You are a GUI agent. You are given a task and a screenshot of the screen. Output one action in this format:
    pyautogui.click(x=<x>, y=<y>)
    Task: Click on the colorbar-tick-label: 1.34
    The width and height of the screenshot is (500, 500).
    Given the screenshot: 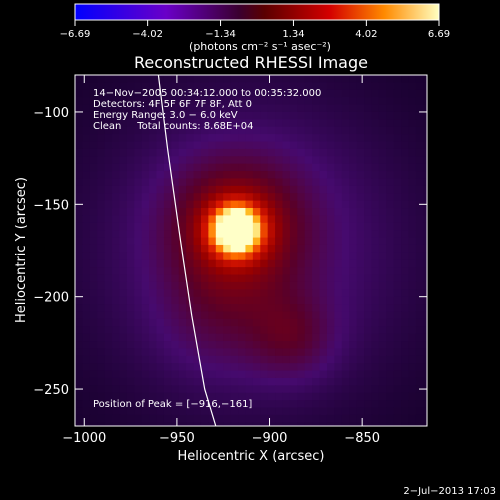 What is the action you would take?
    pyautogui.click(x=293, y=34)
    